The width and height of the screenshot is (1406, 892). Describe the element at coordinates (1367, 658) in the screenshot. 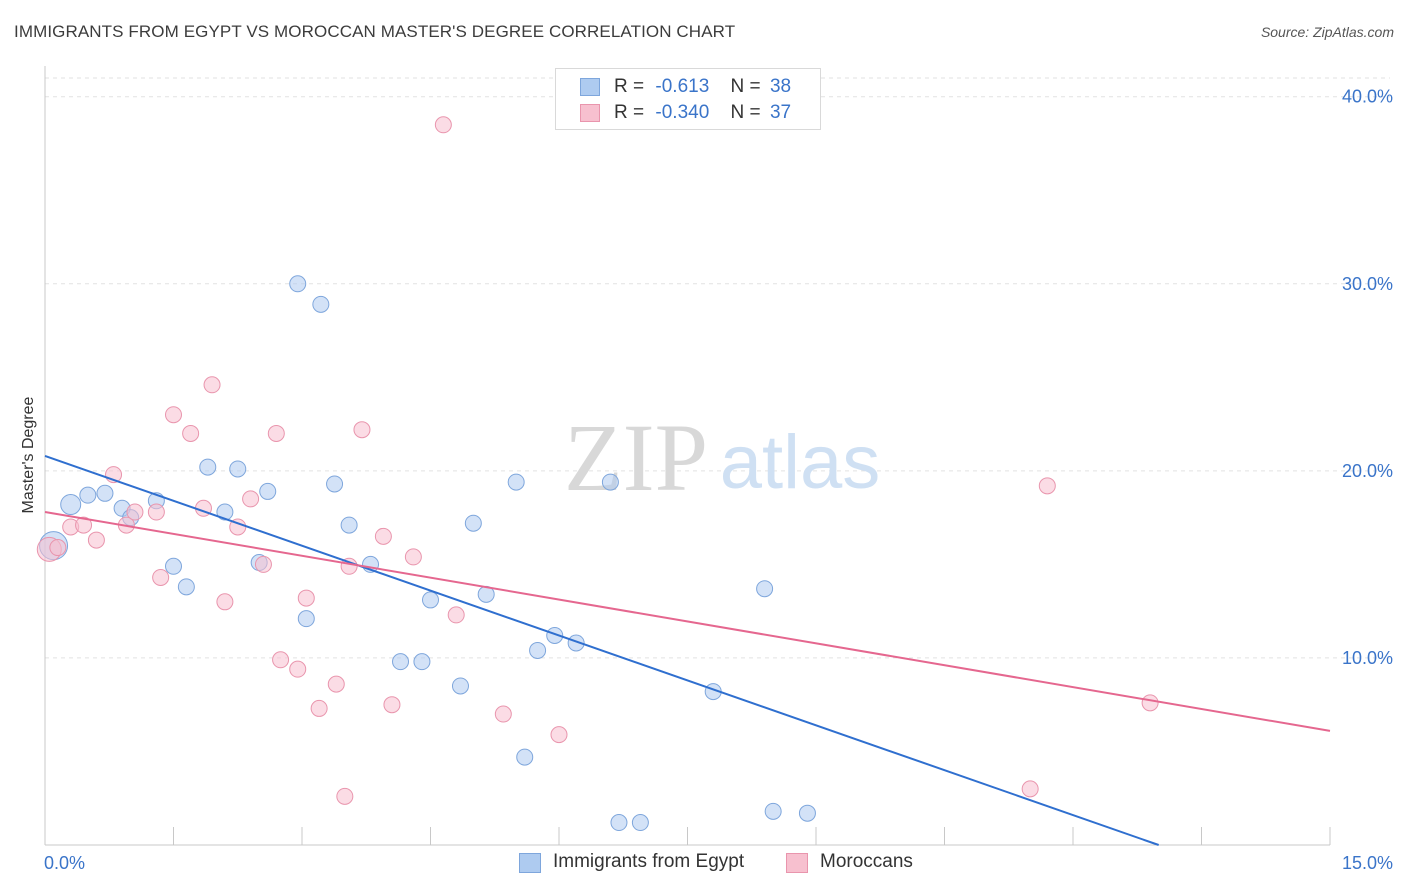

I see `y-tick-label: 10.0%` at that location.